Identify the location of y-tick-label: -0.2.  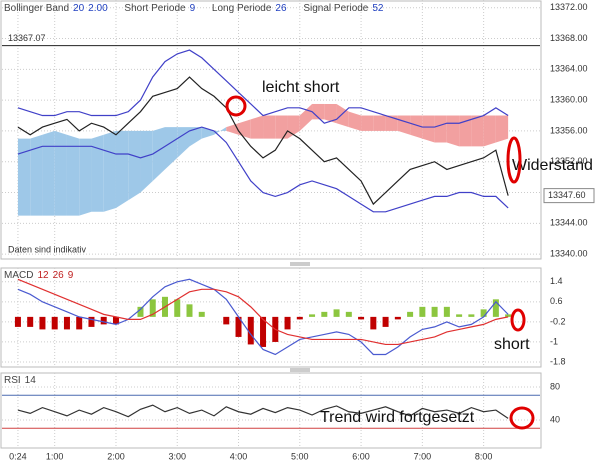
(558, 321).